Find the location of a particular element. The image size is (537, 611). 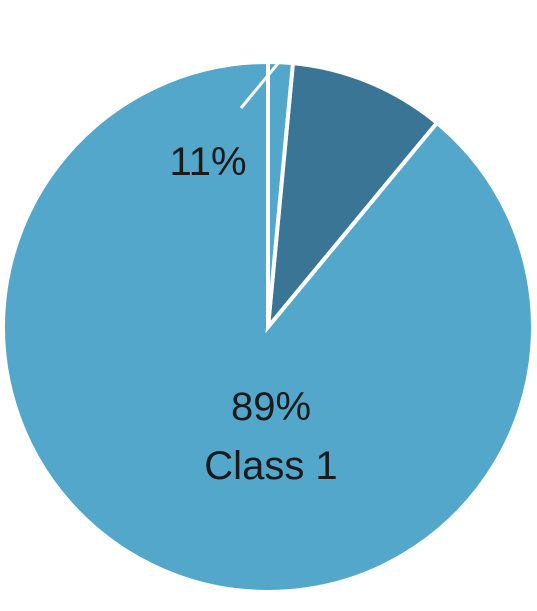

slice-label-89: 89% is located at coordinates (271, 407).